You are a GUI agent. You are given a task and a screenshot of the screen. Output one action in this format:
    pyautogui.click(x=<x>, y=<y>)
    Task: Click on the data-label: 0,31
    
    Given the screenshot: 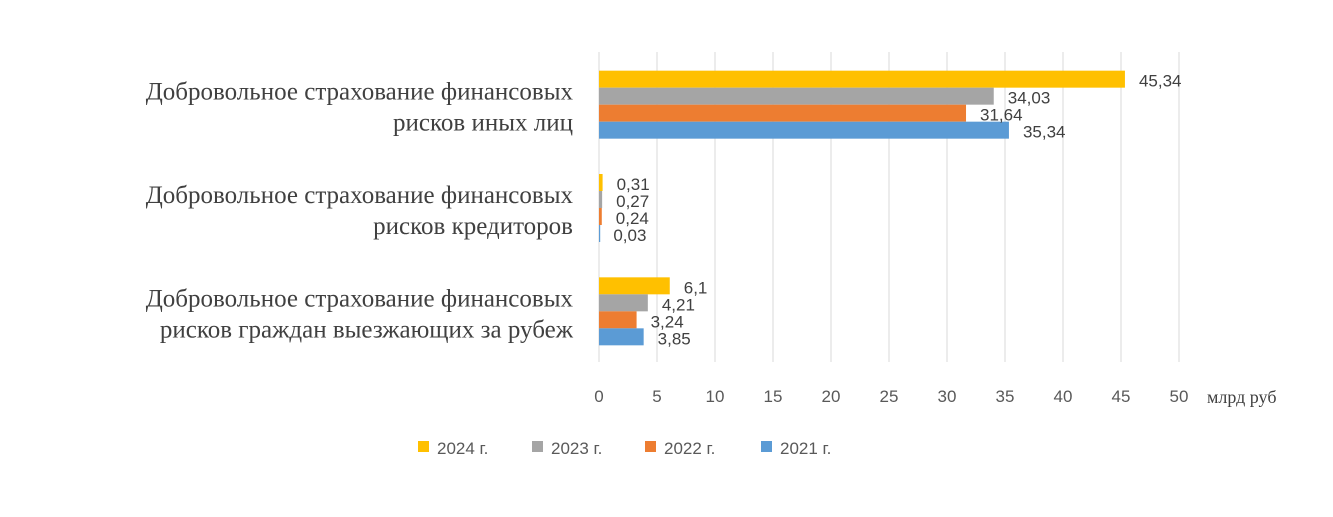 What is the action you would take?
    pyautogui.click(x=633, y=184)
    